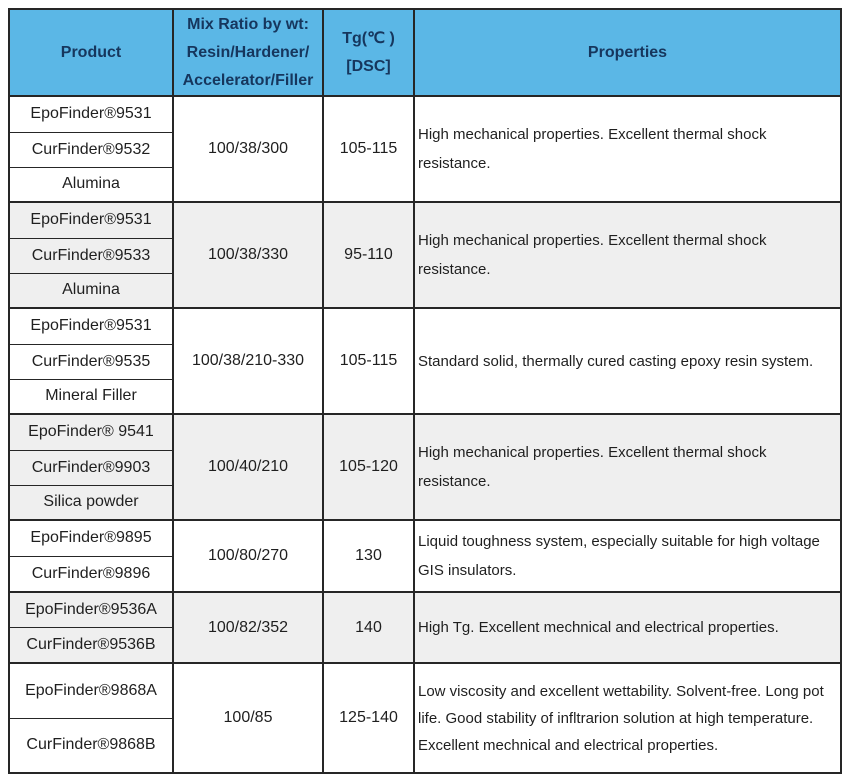 This screenshot has width=848, height=781. What do you see at coordinates (424, 502) in the screenshot?
I see `table-row: Silica powder` at bounding box center [424, 502].